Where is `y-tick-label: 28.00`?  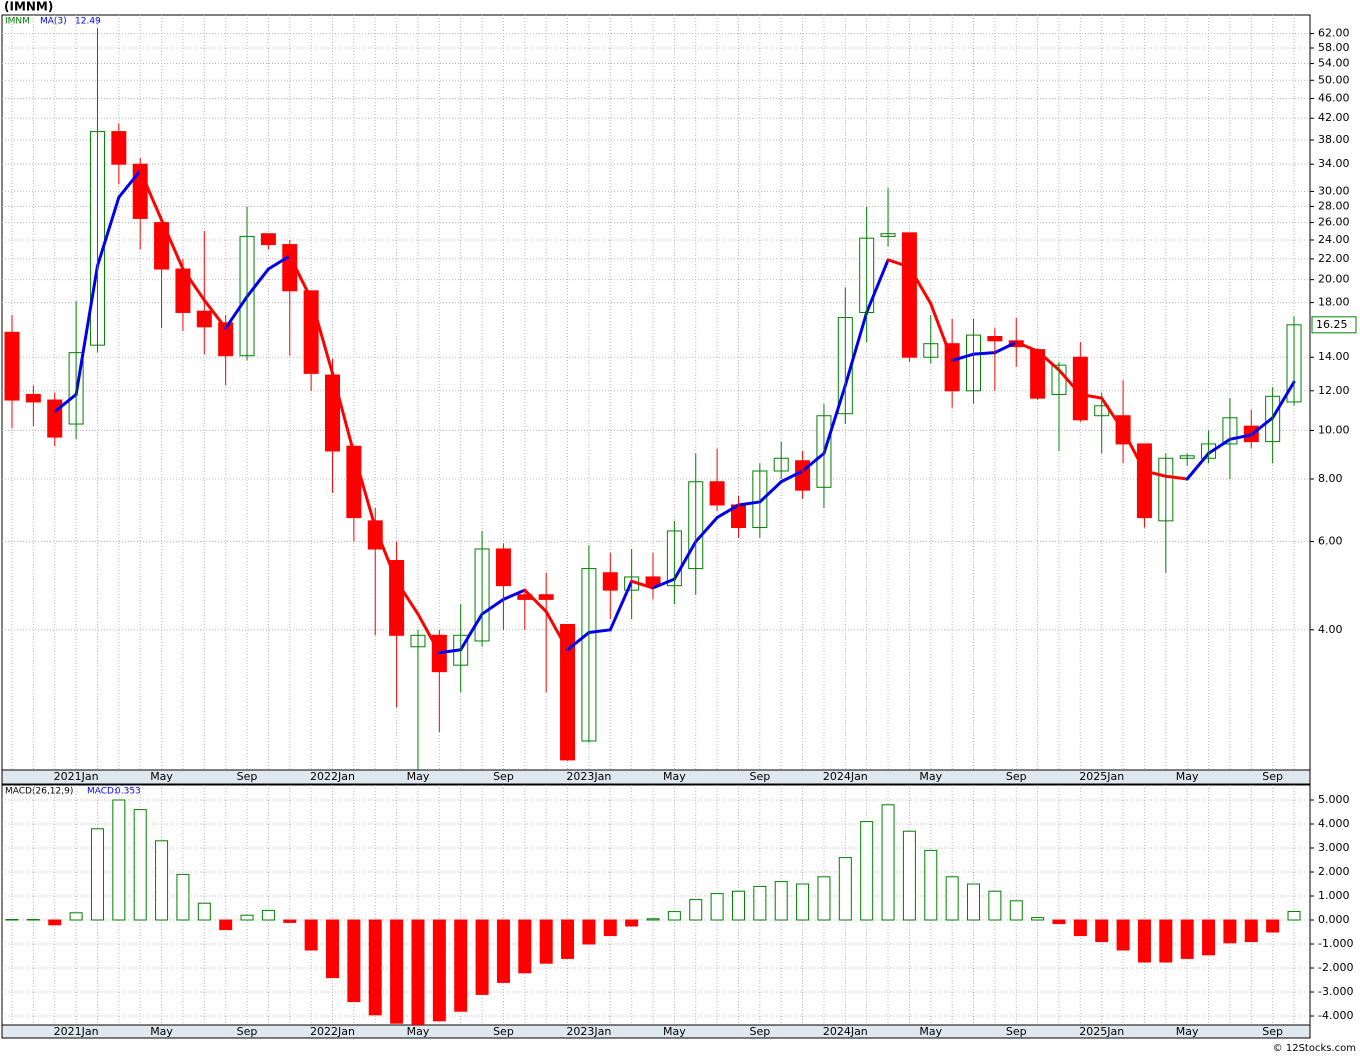 y-tick-label: 28.00 is located at coordinates (1334, 205).